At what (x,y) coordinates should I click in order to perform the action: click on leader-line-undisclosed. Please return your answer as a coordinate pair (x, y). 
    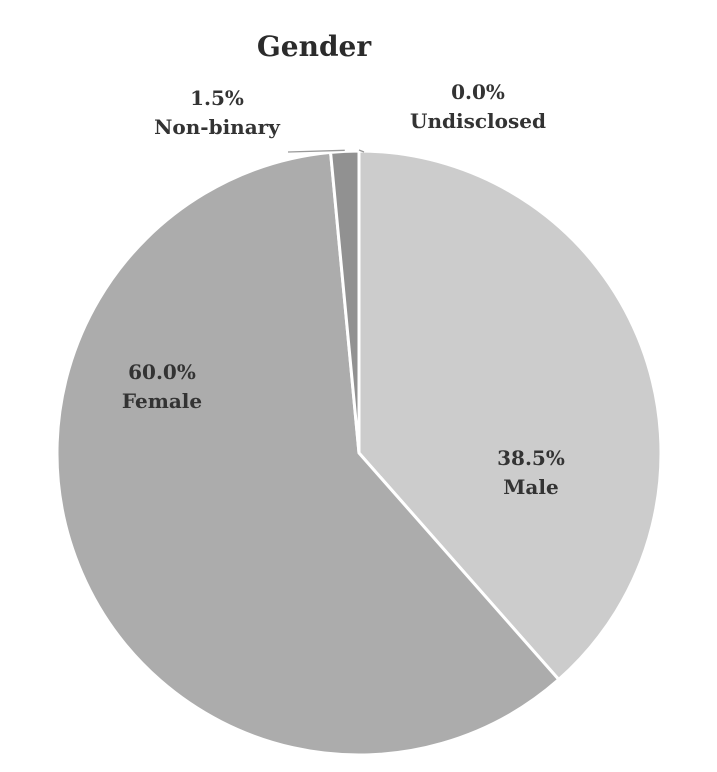
    Looking at the image, I should click on (361, 151).